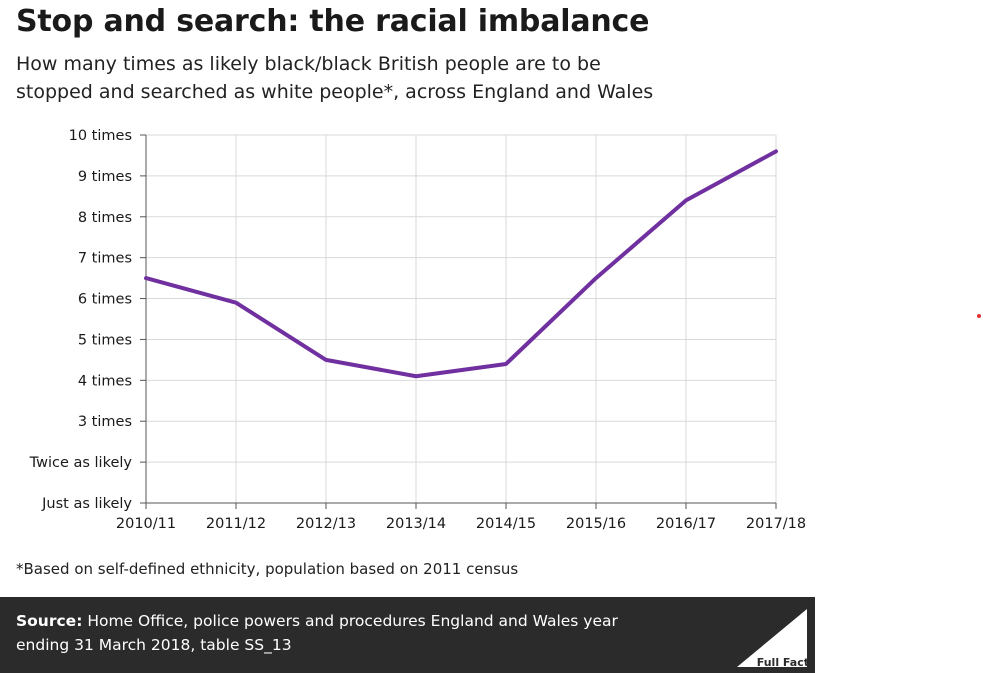 The height and width of the screenshot is (673, 983). Describe the element at coordinates (326, 524) in the screenshot. I see `x-tick-label: 2012/13` at that location.